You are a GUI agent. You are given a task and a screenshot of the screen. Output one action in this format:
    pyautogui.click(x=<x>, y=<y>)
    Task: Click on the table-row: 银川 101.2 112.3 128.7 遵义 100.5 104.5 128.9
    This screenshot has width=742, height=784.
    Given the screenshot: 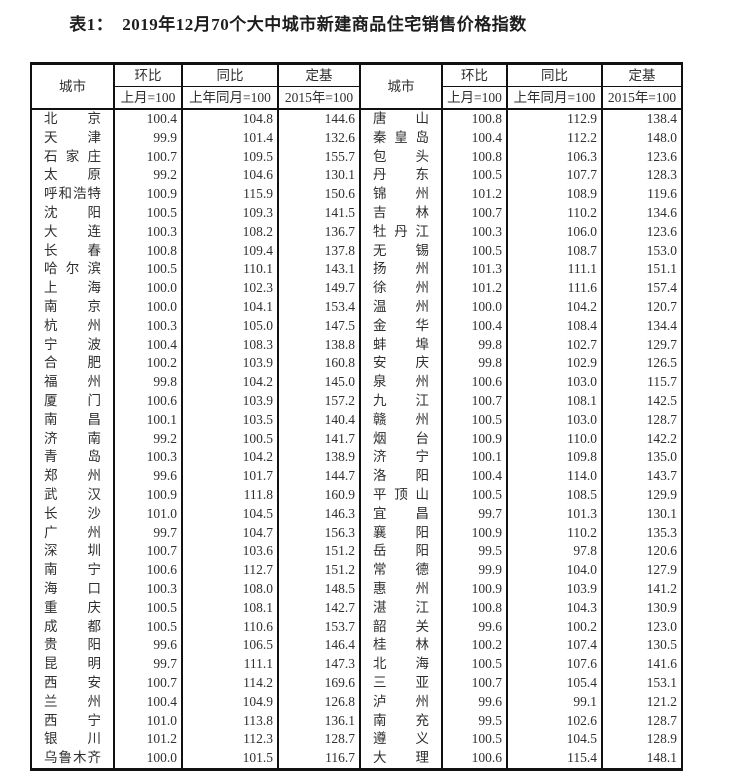 What is the action you would take?
    pyautogui.click(x=356, y=740)
    